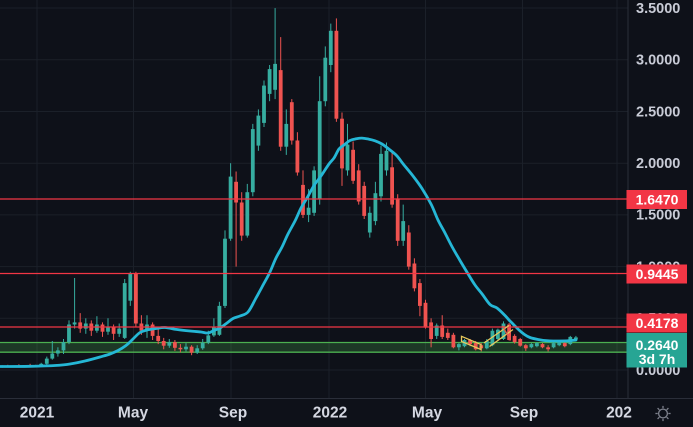  I want to click on svg-text: 3.5000, so click(658, 9).